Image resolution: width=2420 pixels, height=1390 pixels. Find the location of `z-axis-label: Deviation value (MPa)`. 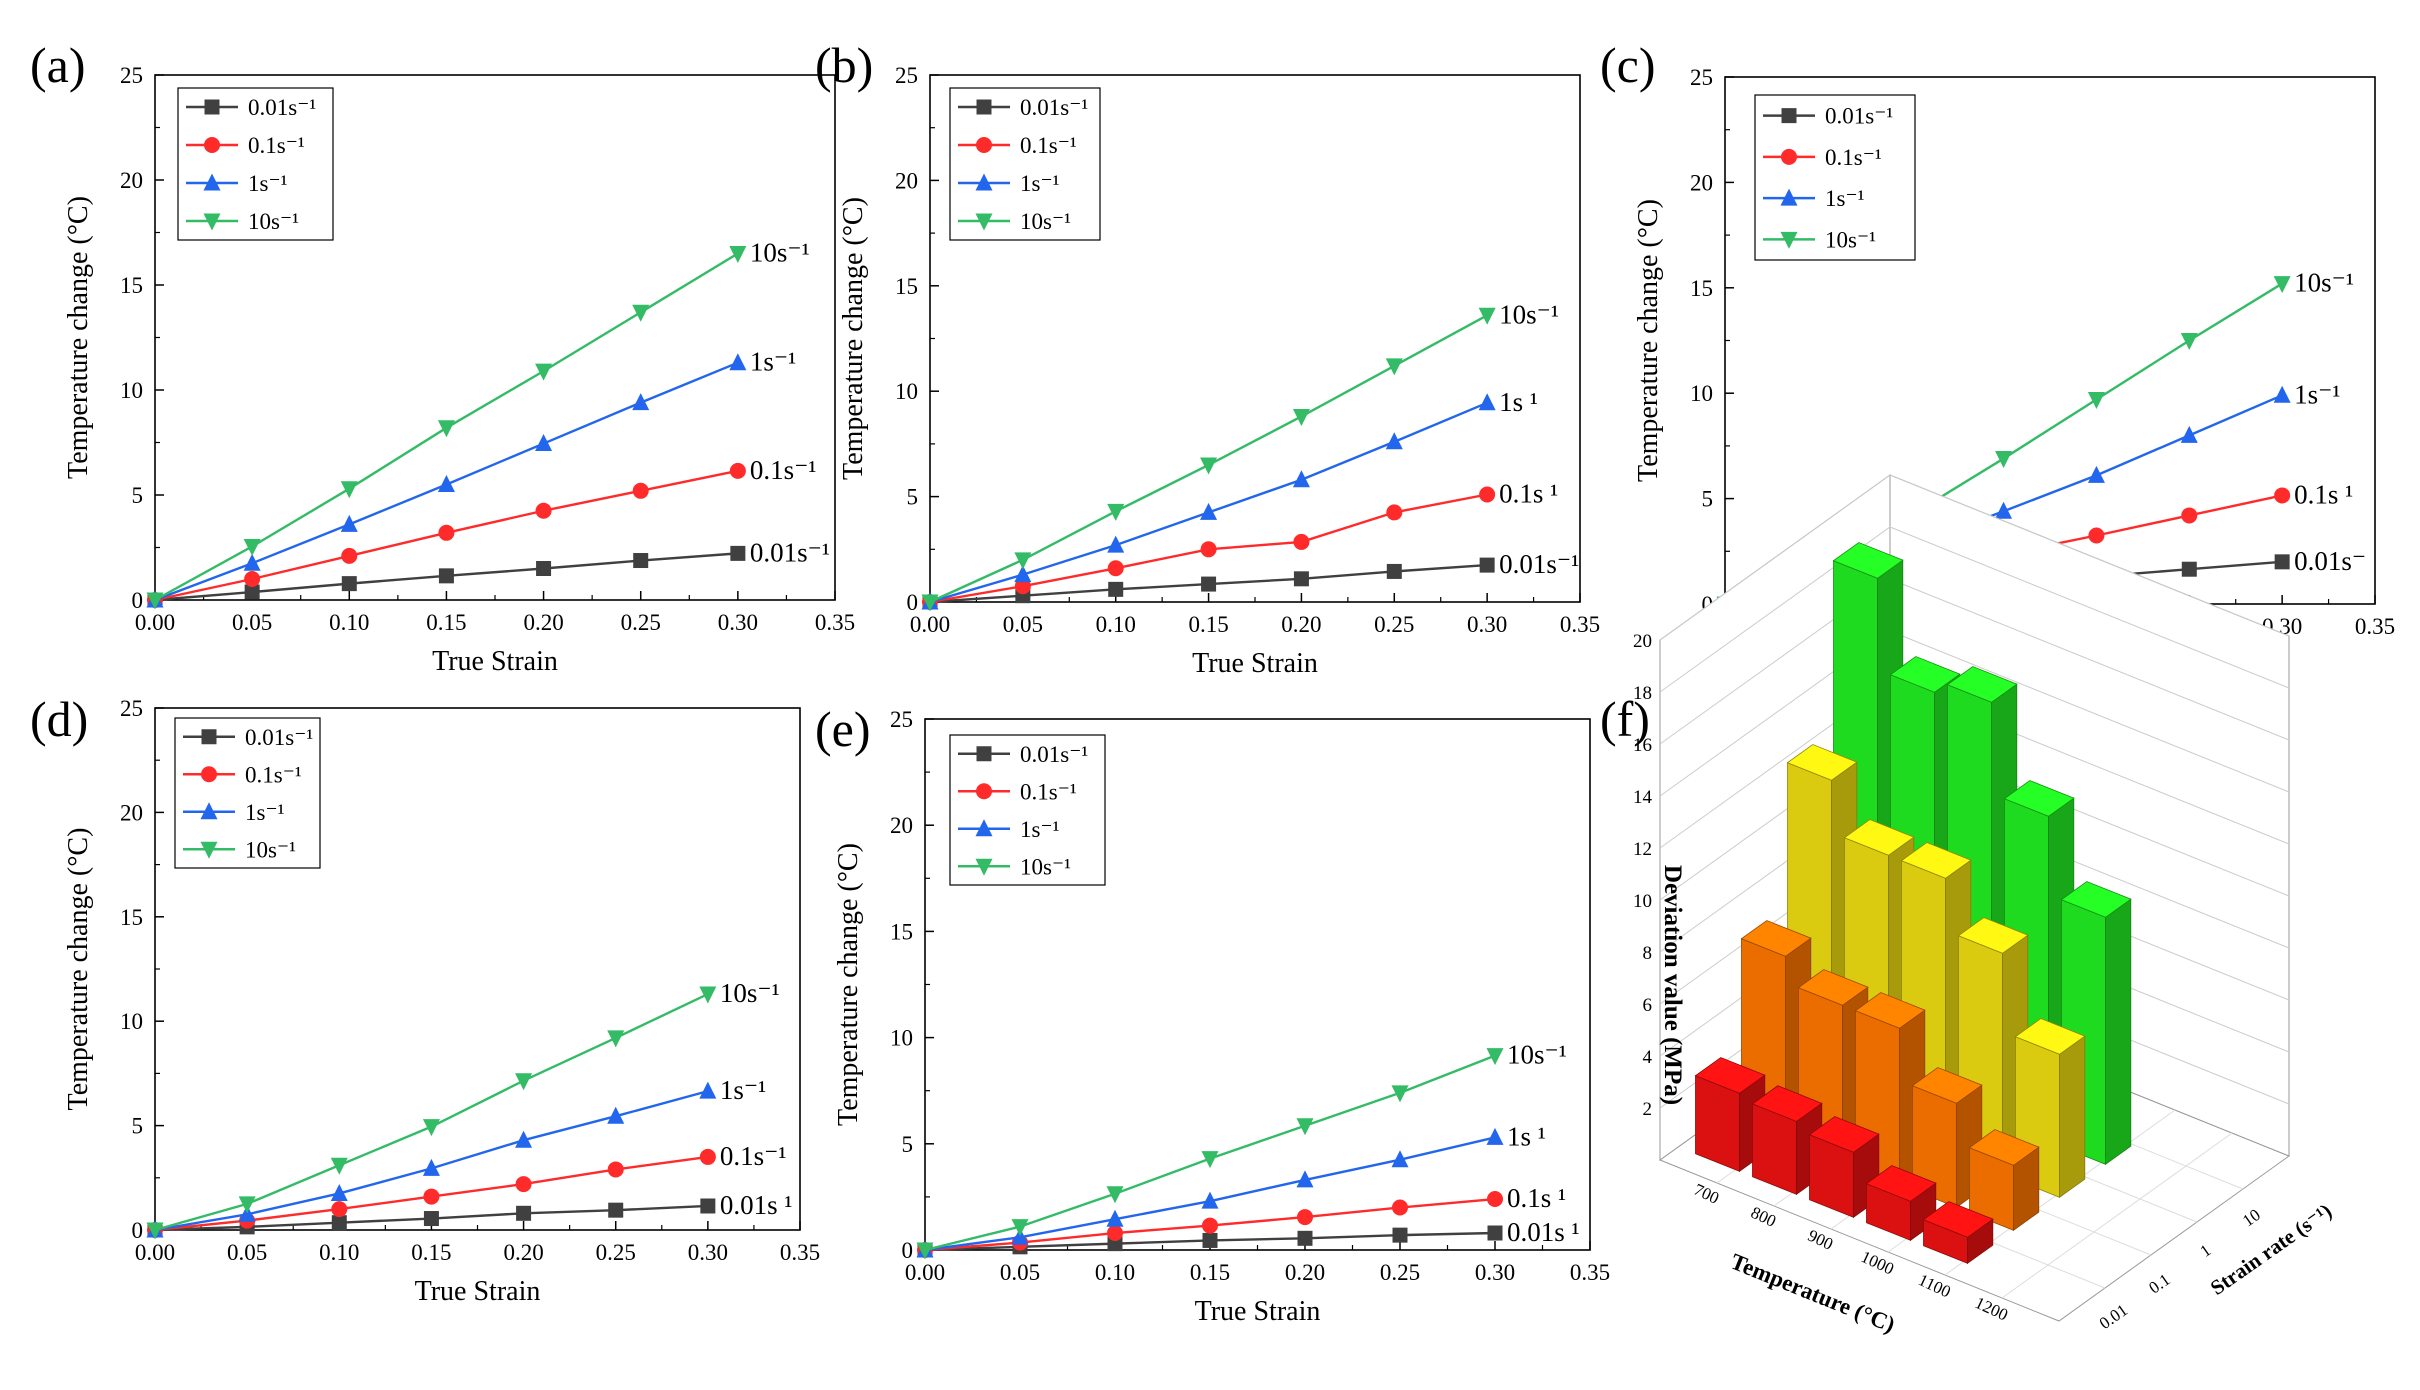

z-axis-label: Deviation value (MPa) is located at coordinates (1672, 985).